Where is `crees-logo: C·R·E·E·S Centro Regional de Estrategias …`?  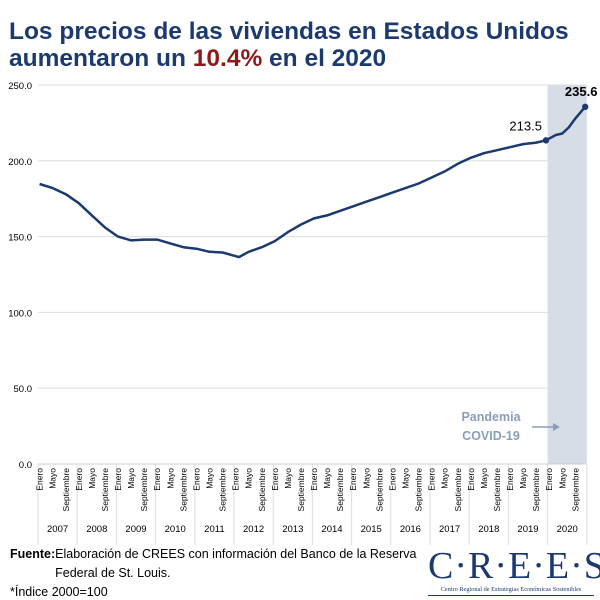 crees-logo: C·R·E·E·S Centro Regional de Estrategias … is located at coordinates (514, 571).